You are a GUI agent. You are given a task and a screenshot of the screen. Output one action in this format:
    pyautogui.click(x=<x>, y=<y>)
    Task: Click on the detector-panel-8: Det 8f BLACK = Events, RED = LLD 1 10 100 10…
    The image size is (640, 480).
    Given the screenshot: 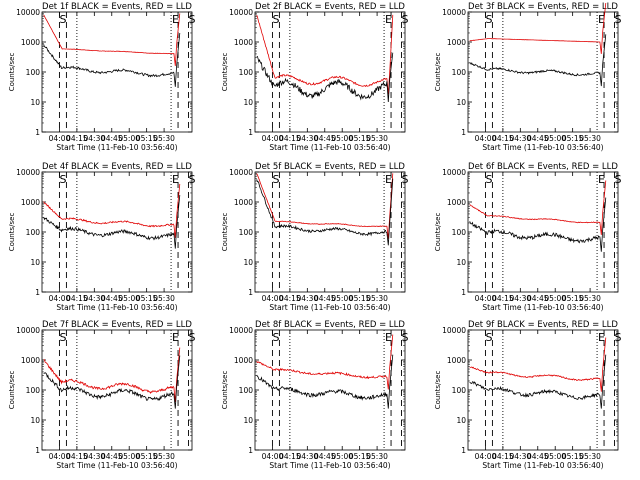 What is the action you would take?
    pyautogui.click(x=315, y=395)
    